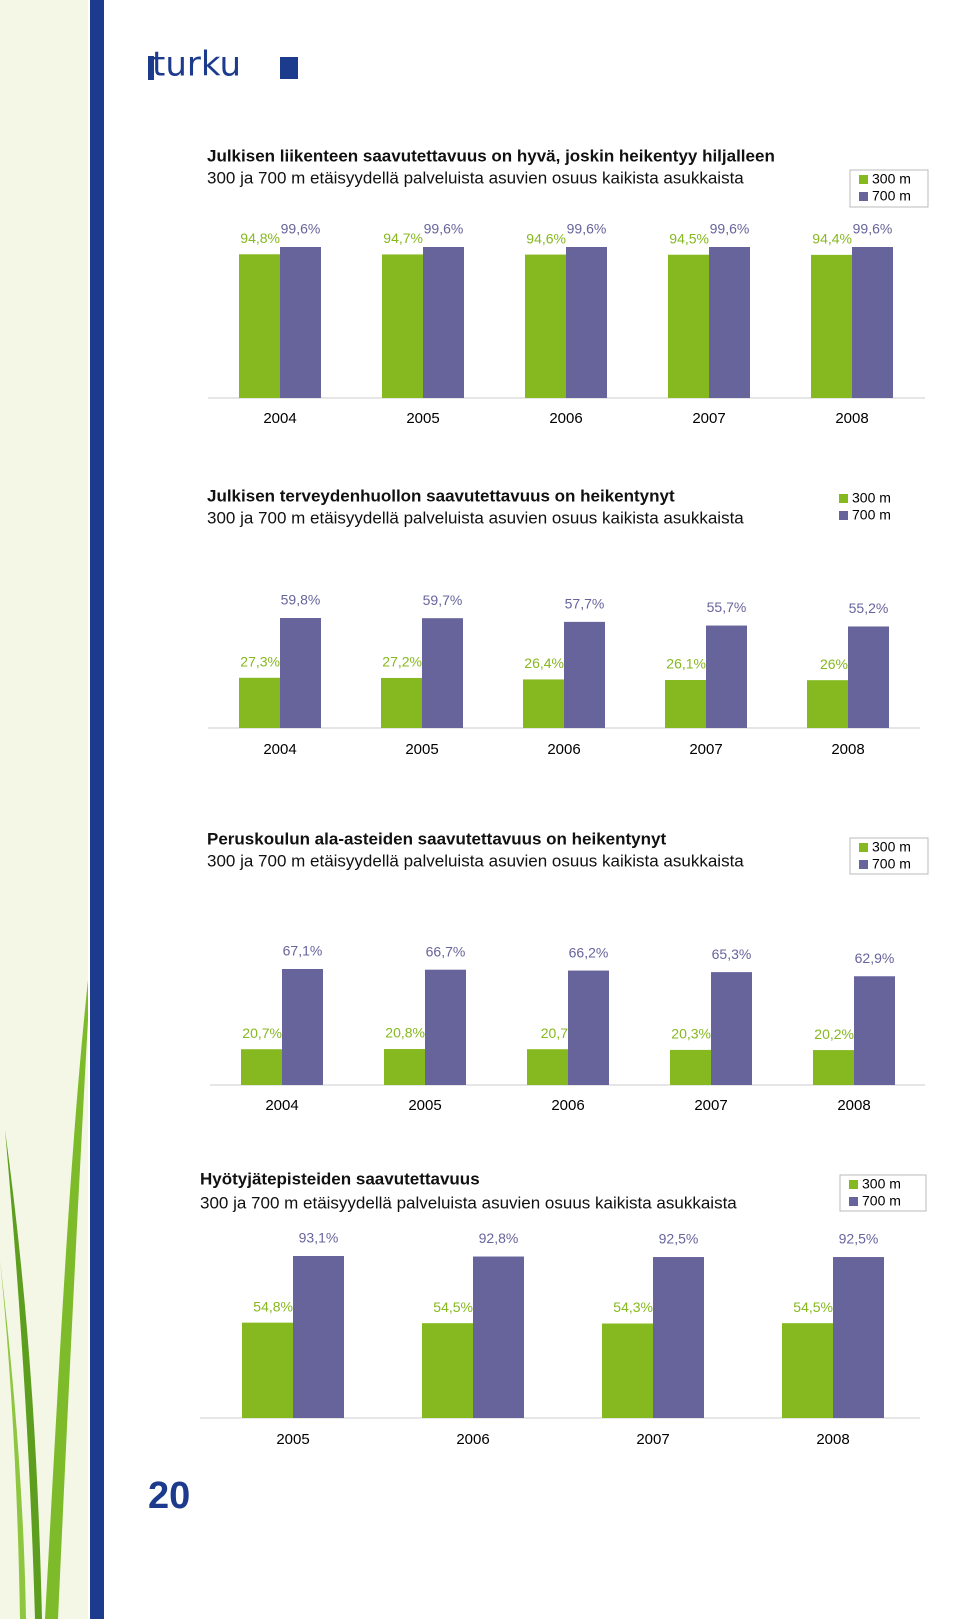 This screenshot has width=960, height=1624. Describe the element at coordinates (834, 664) in the screenshot. I see `value-label: 26%` at that location.